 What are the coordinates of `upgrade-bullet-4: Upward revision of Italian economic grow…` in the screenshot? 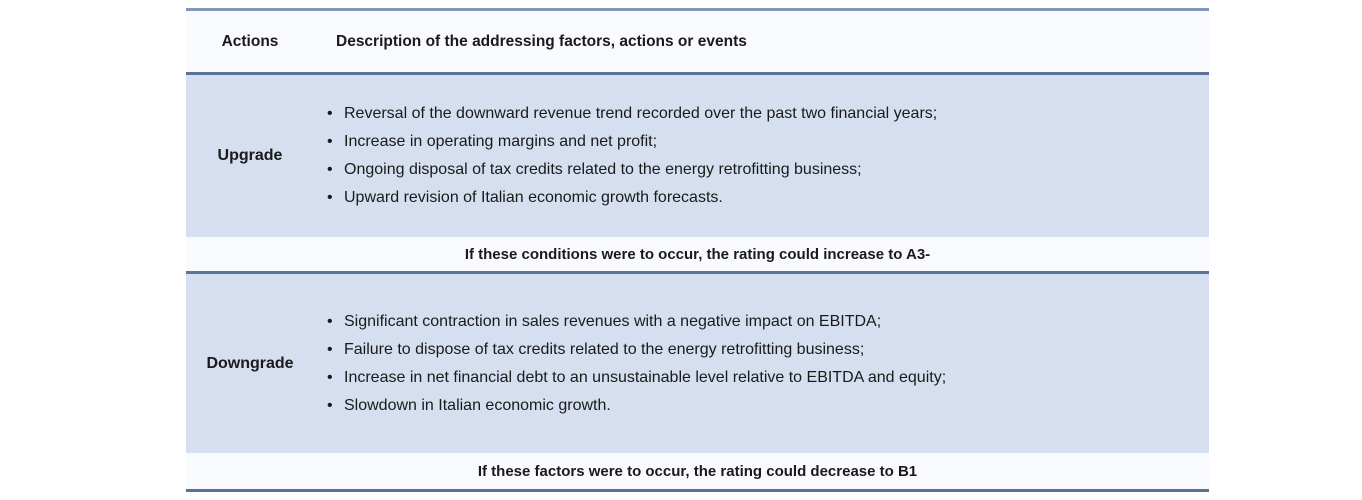 It's located at (625, 198).